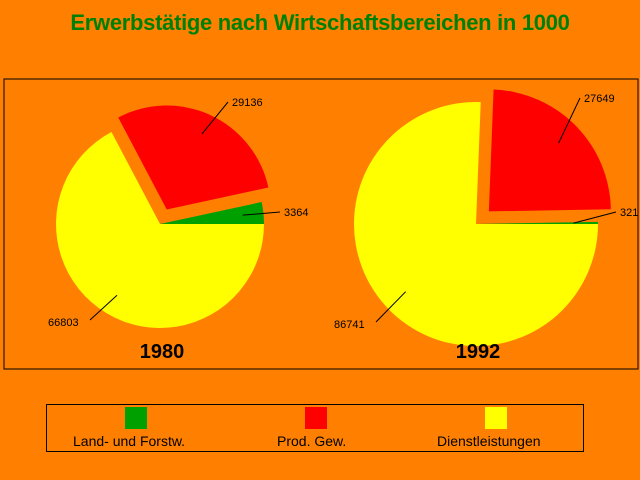 This screenshot has width=640, height=480. Describe the element at coordinates (349, 325) in the screenshot. I see `pie-1992-value-label-dienst: 86741` at that location.